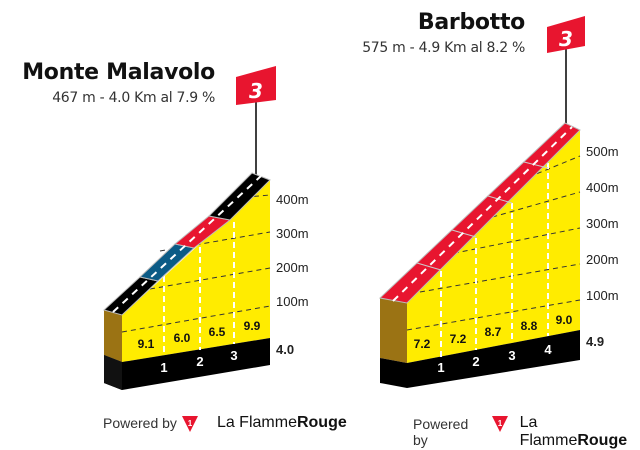  What do you see at coordinates (285, 349) in the screenshot?
I see `total-distance-label: 4.0` at bounding box center [285, 349].